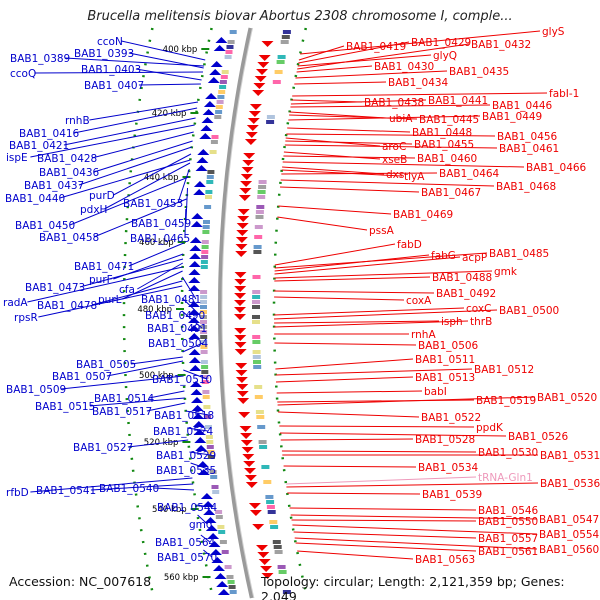  I want to click on gene-label: BAB1_0509, so click(36, 390).